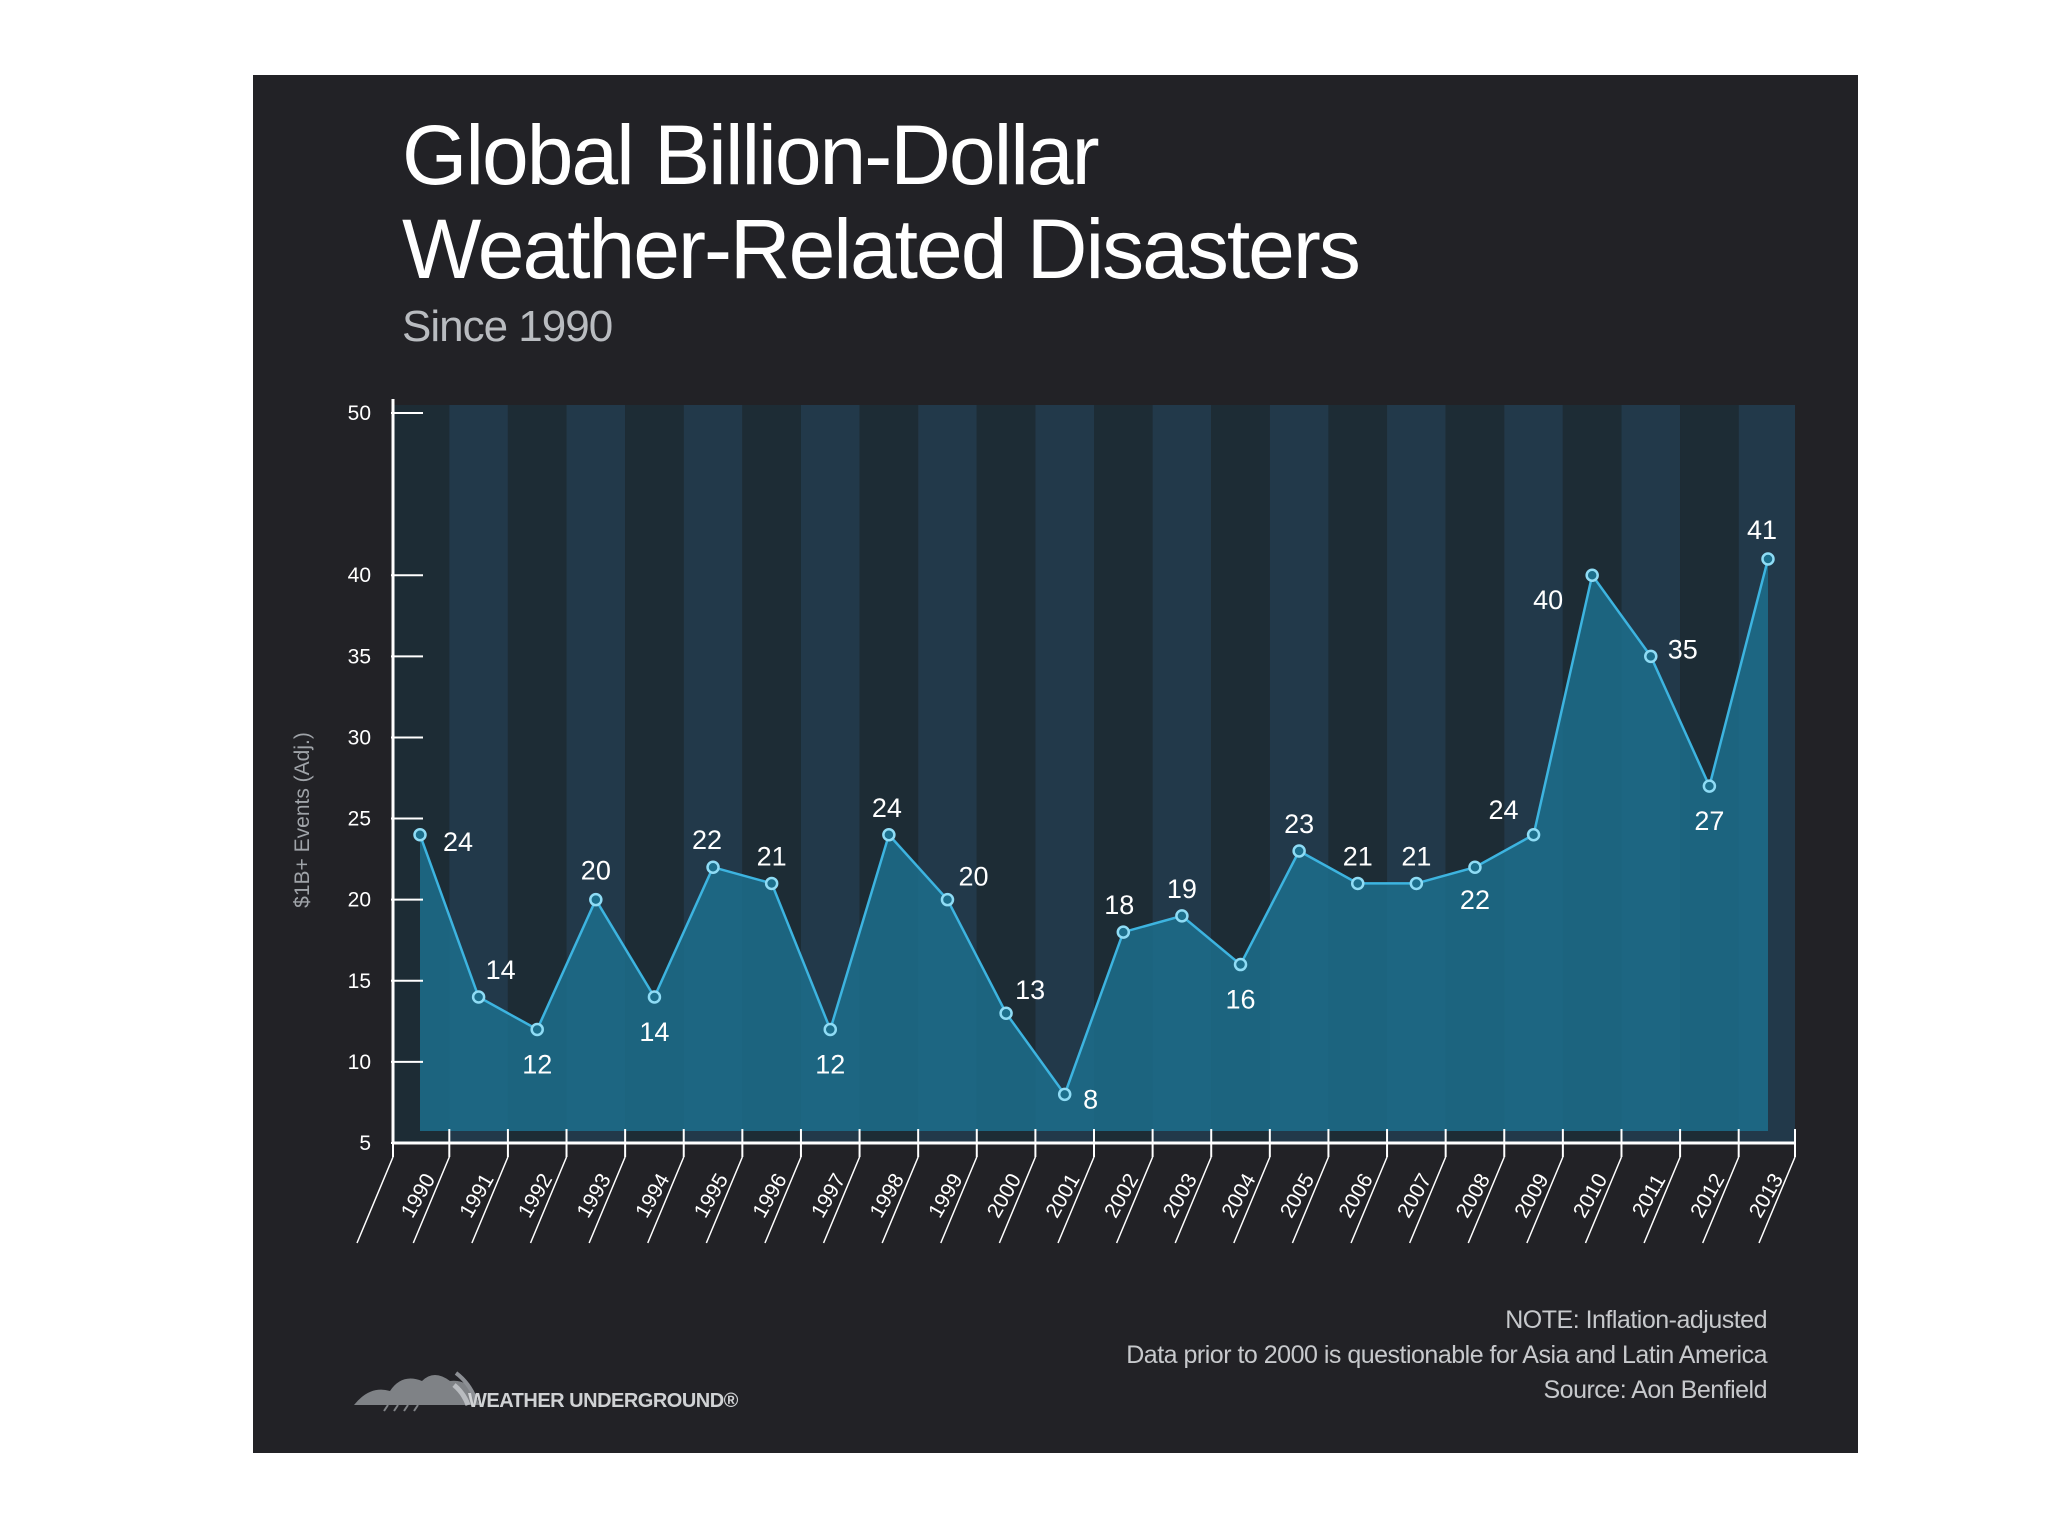 This screenshot has height=1536, width=2048. I want to click on y-axis-label: $1B+ Events (Adj.), so click(302, 820).